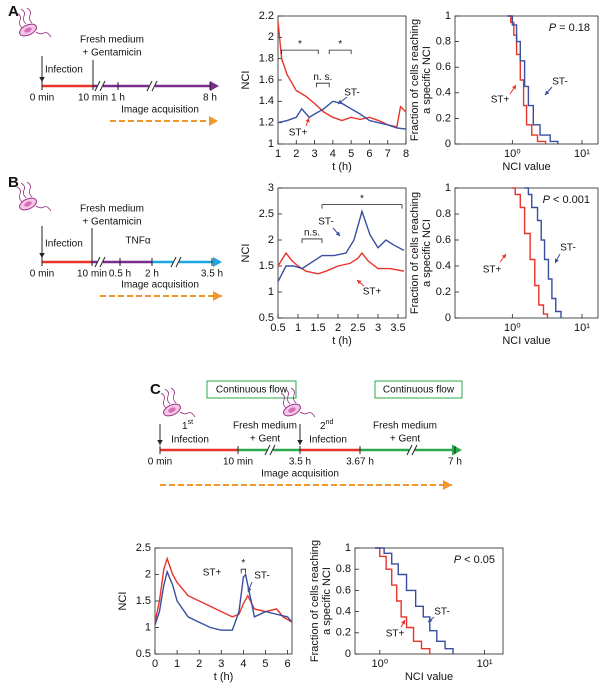 The height and width of the screenshot is (696, 606). What do you see at coordinates (199, 664) in the screenshot?
I see `x-tick-label: 2` at bounding box center [199, 664].